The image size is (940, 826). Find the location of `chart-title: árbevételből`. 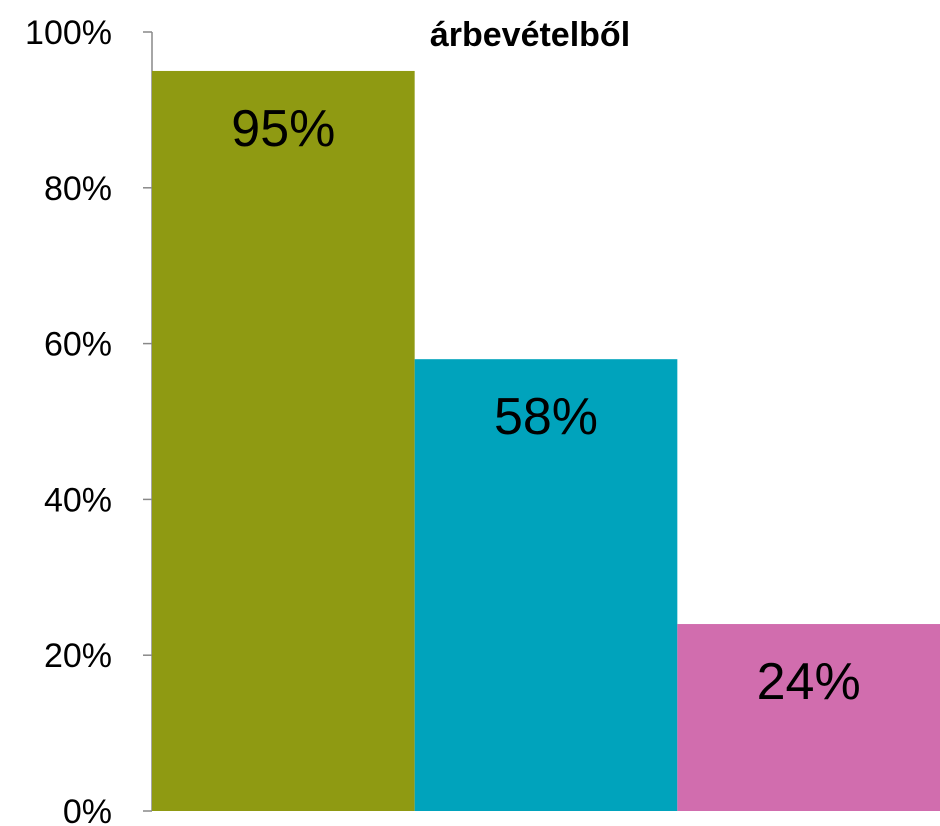

chart-title: árbevételből is located at coordinates (530, 35).